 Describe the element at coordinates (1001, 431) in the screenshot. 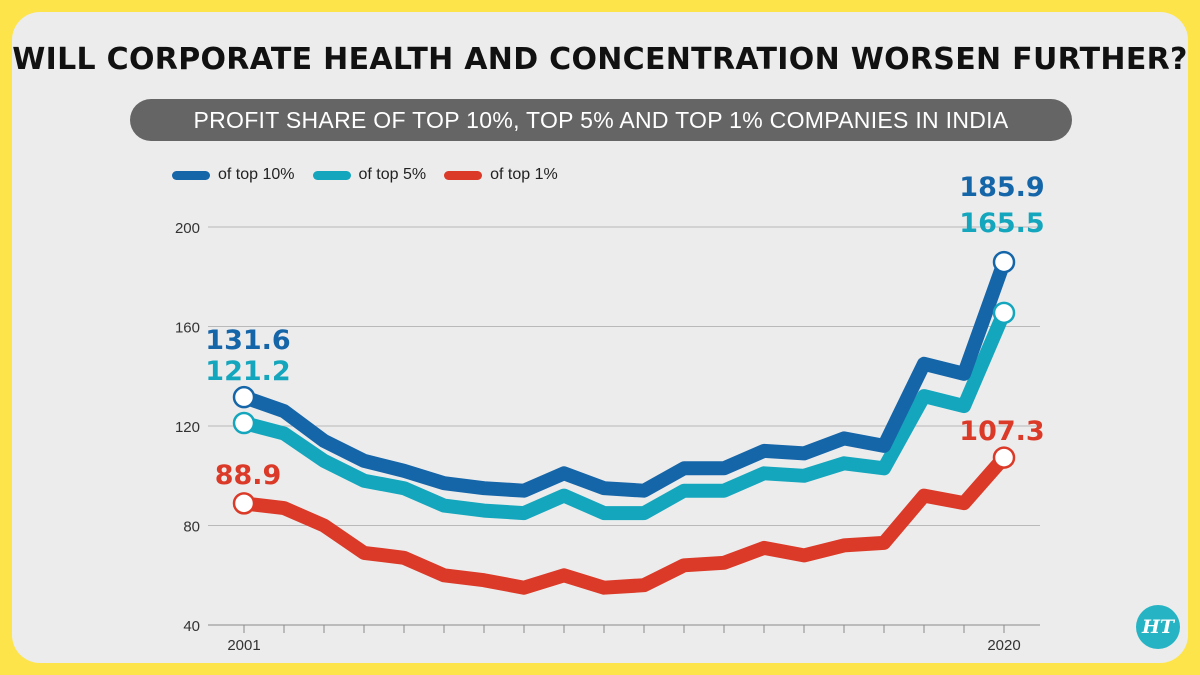

I see `value-label-top1-last: 107.3` at that location.